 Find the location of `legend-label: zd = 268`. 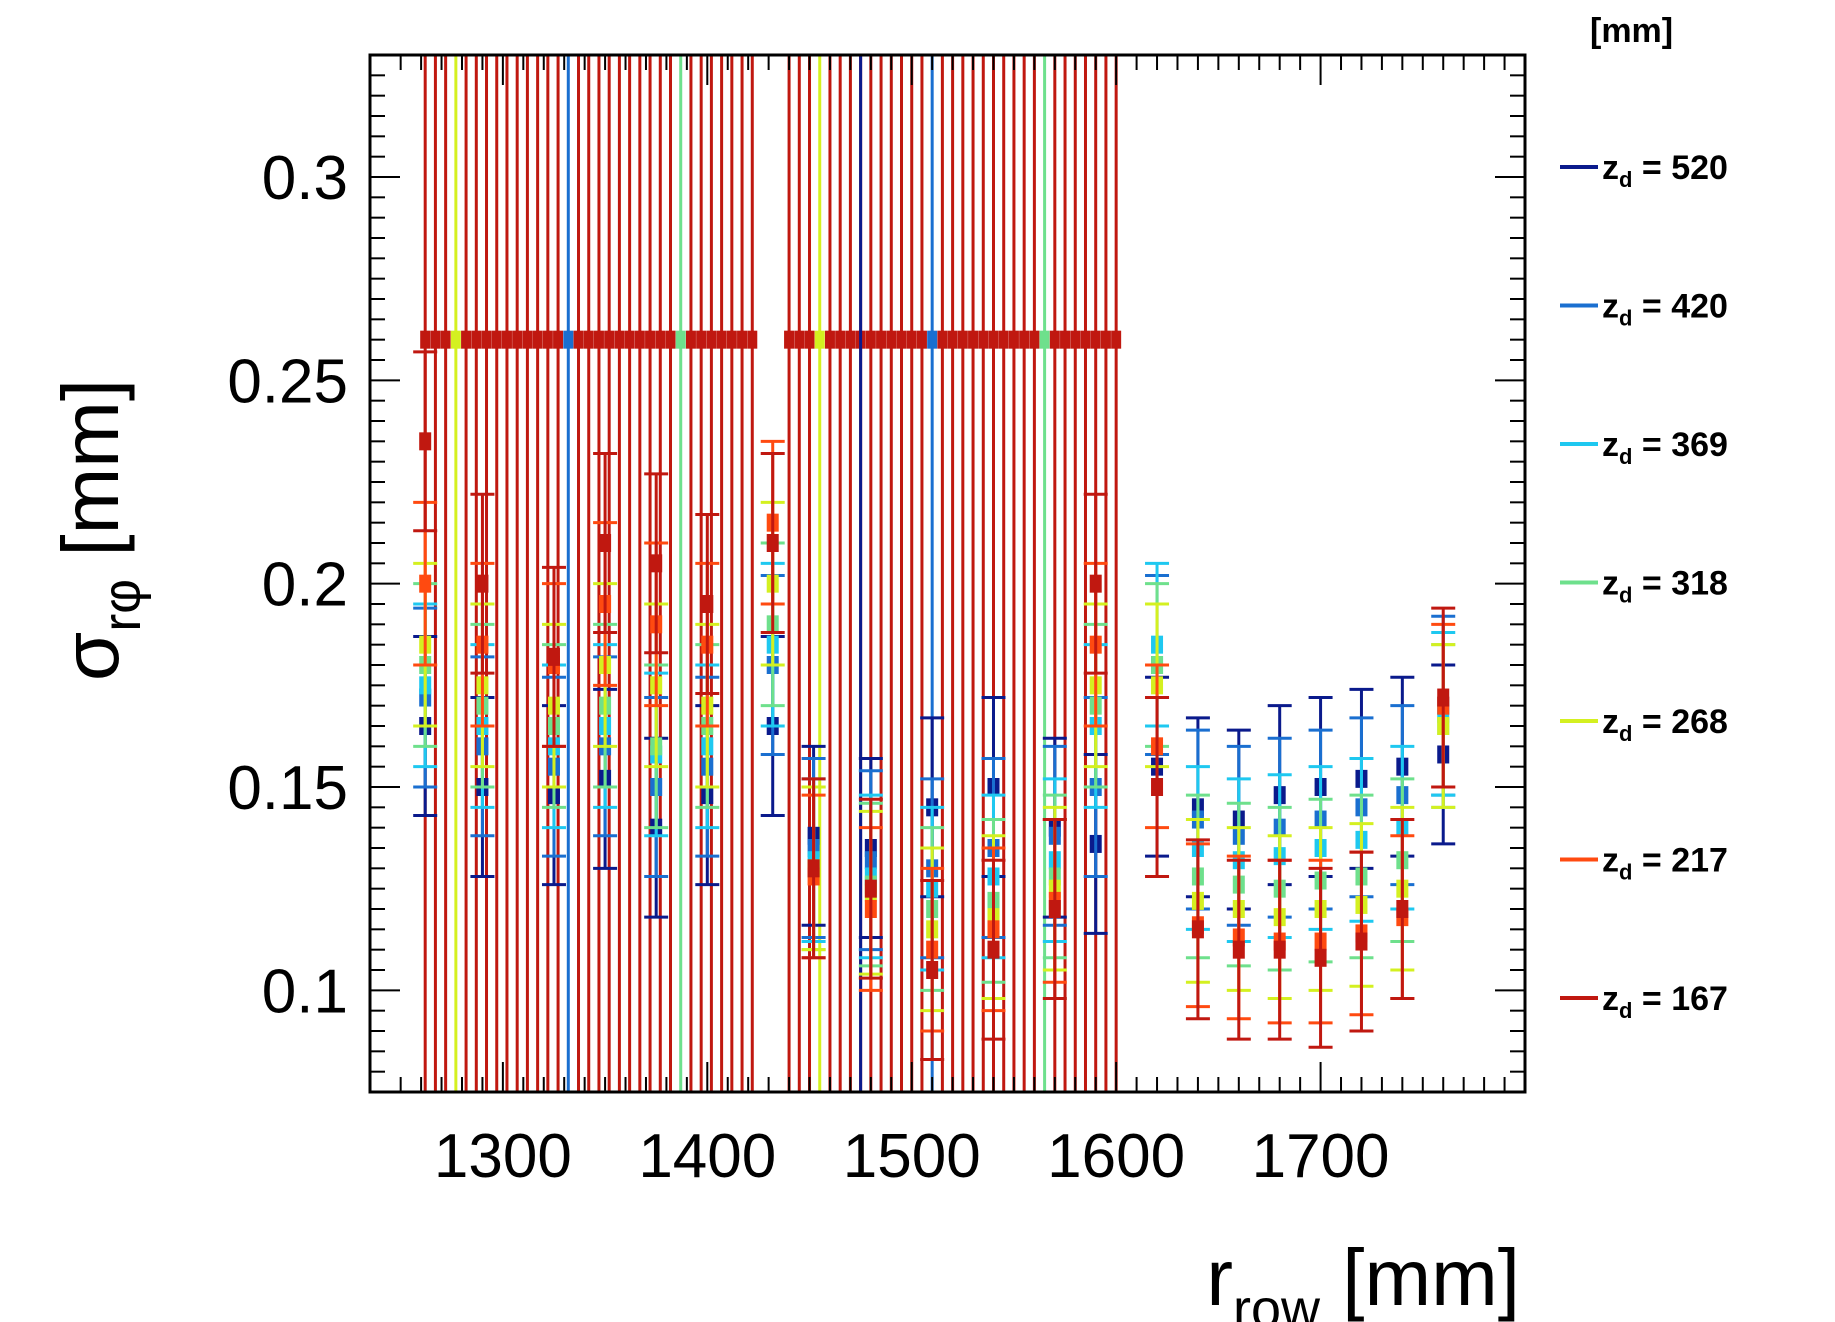

legend-label: zd = 268 is located at coordinates (1665, 724).